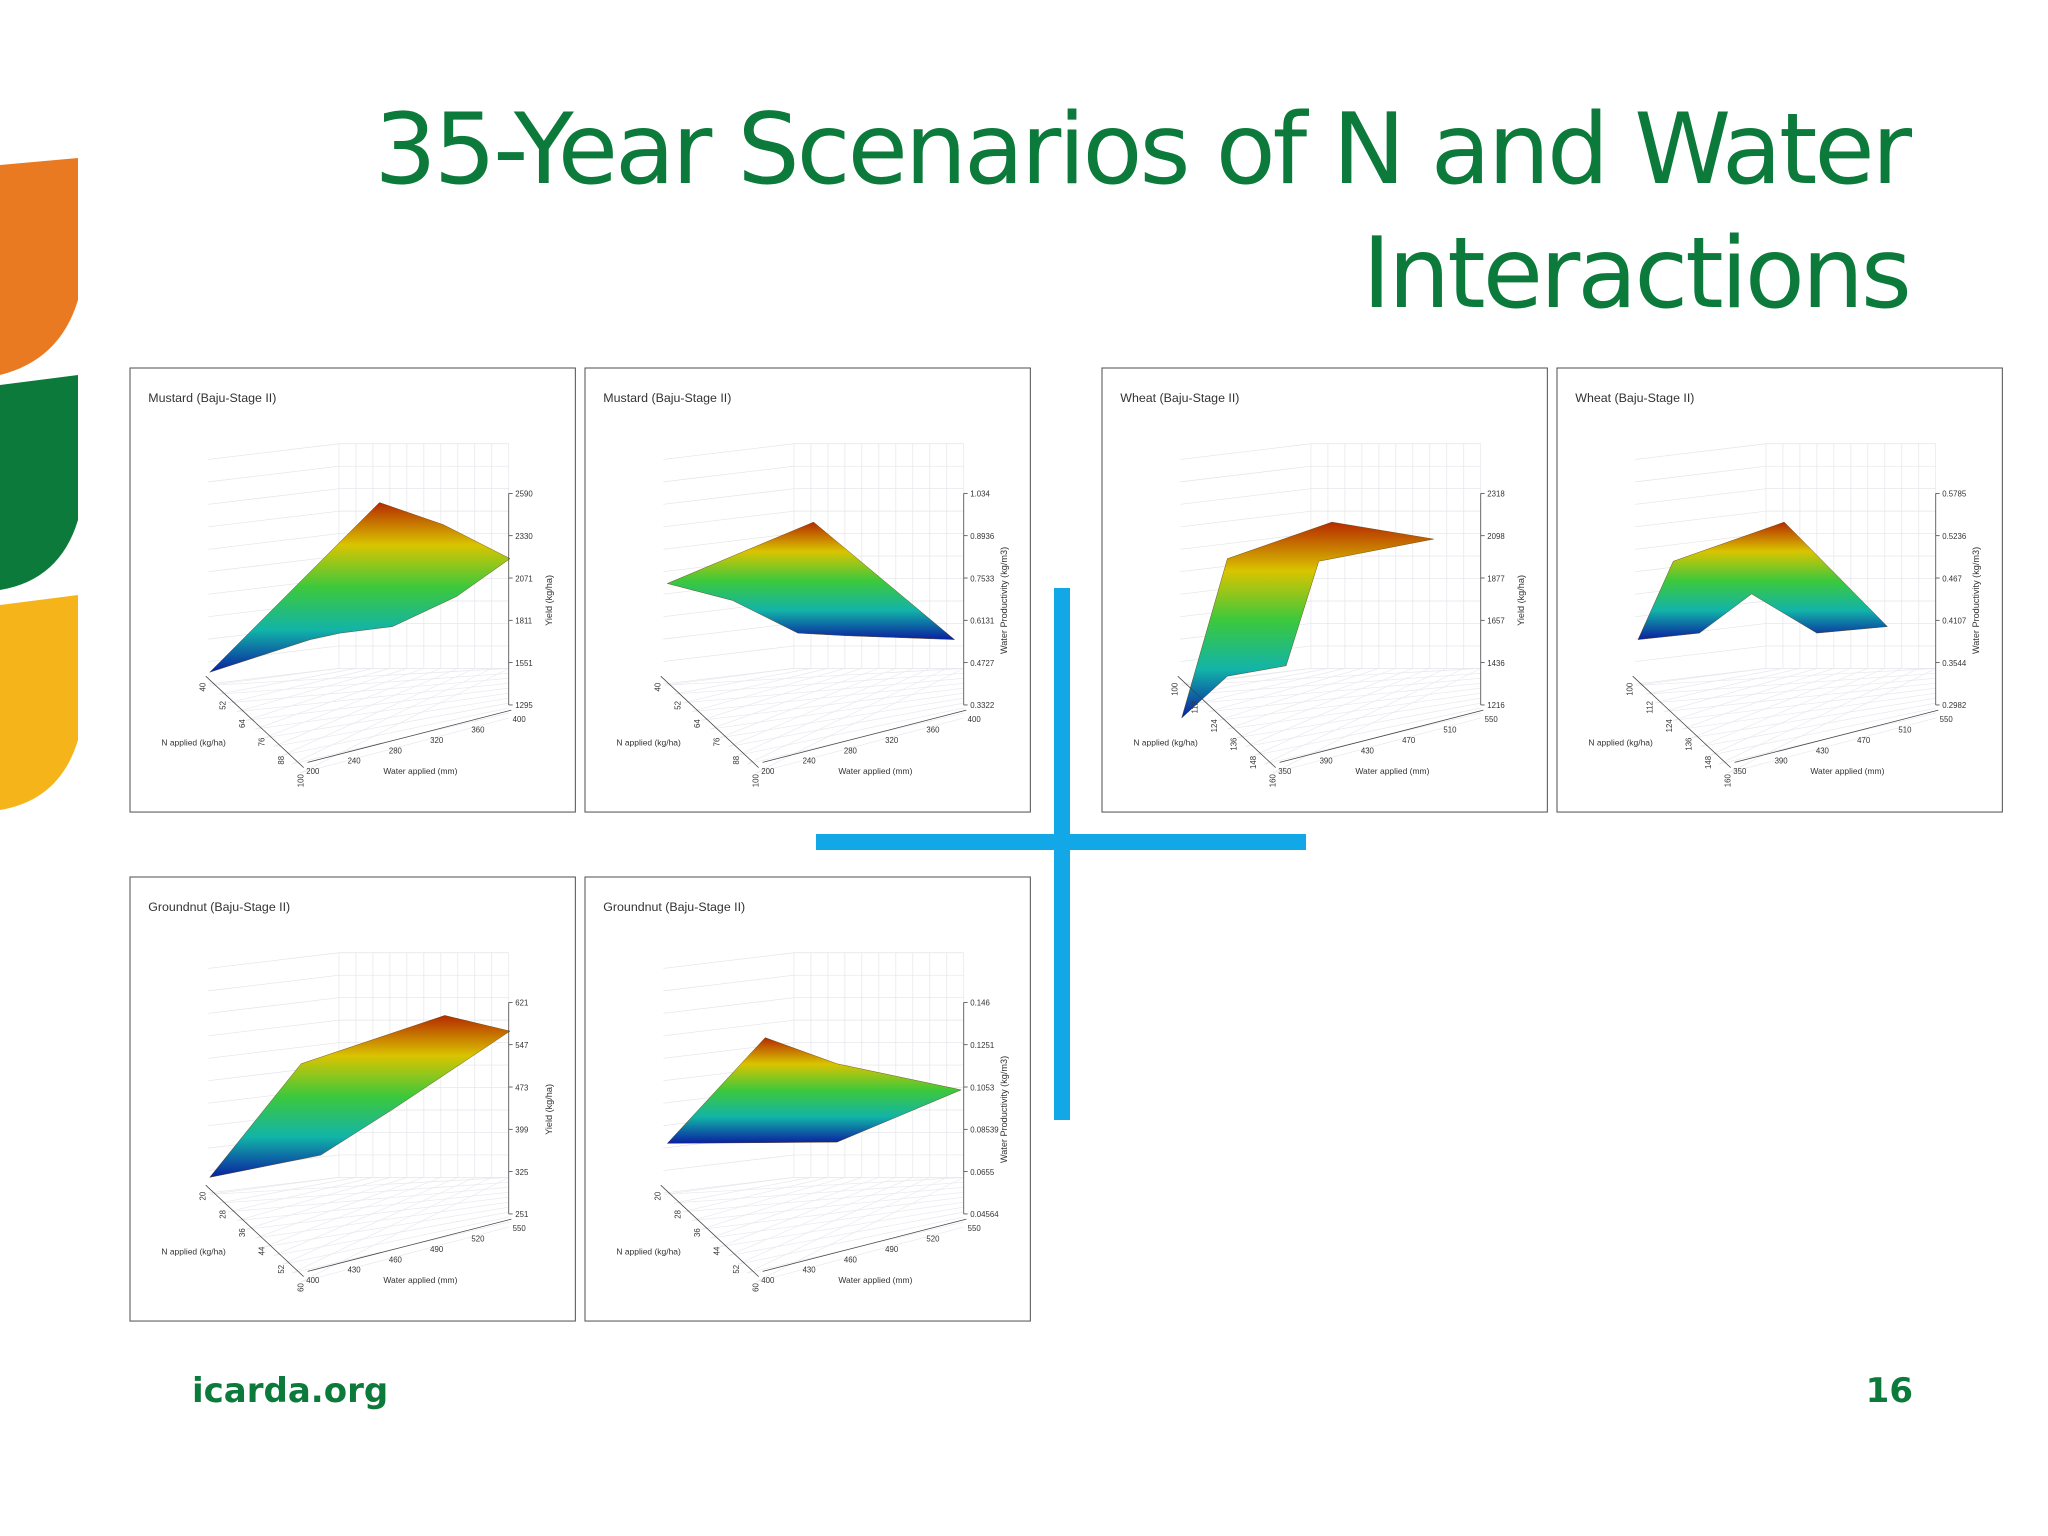 This screenshot has height=1536, width=2048. What do you see at coordinates (1630, 689) in the screenshot?
I see `n-tick-label: 100` at bounding box center [1630, 689].